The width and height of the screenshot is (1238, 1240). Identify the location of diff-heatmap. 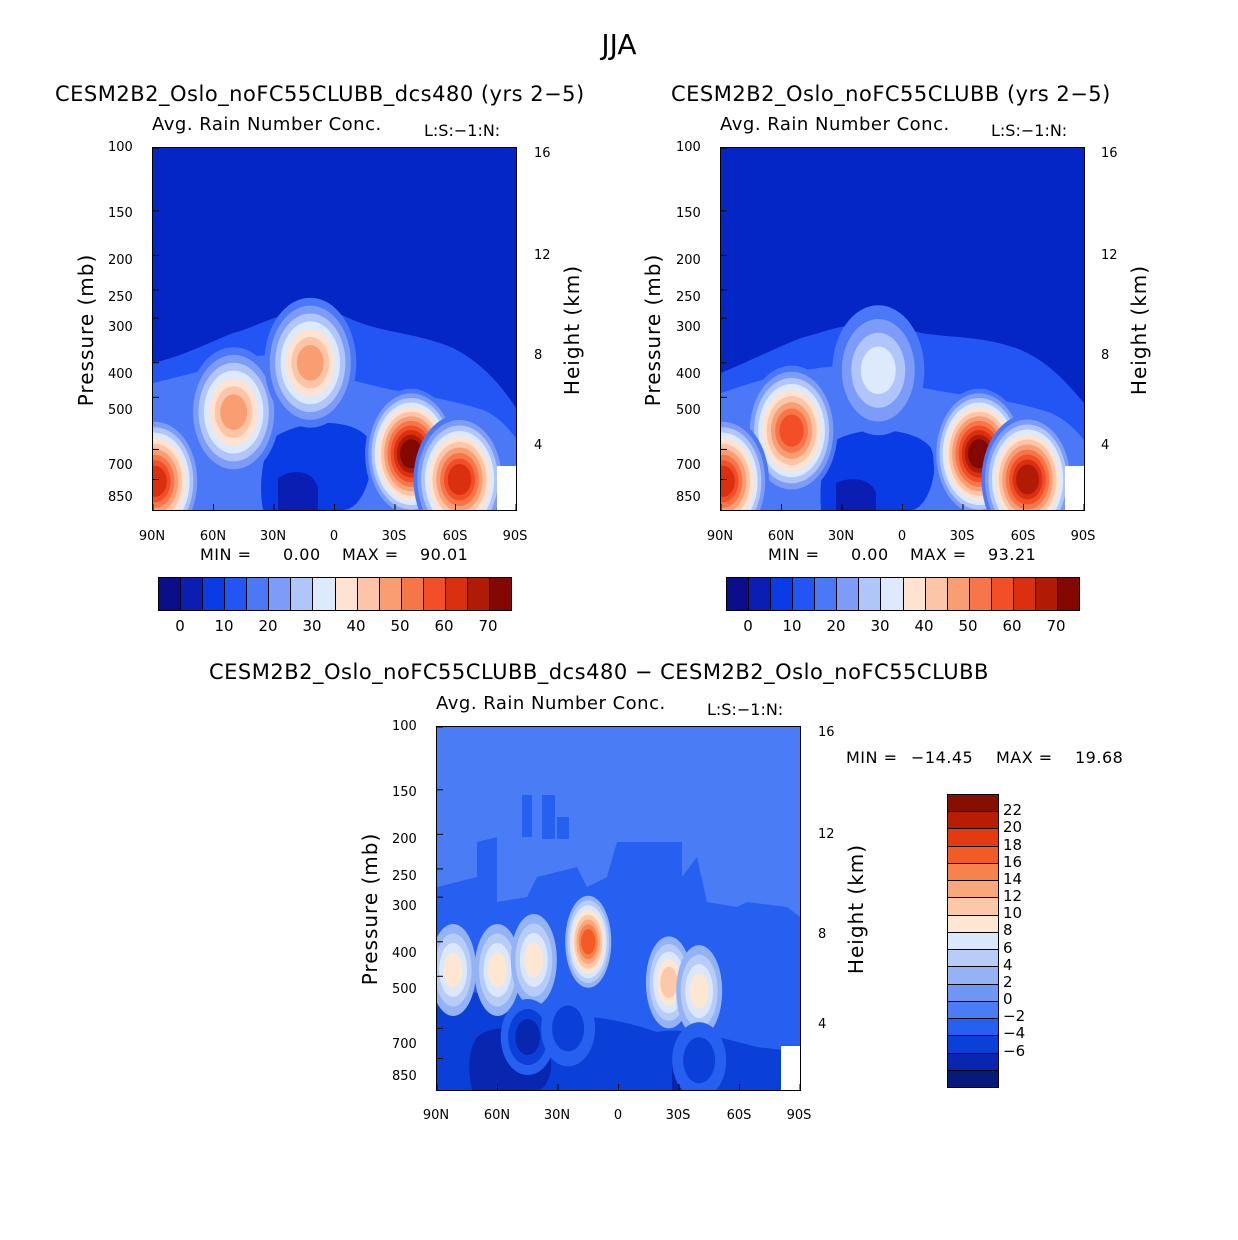
(618, 908).